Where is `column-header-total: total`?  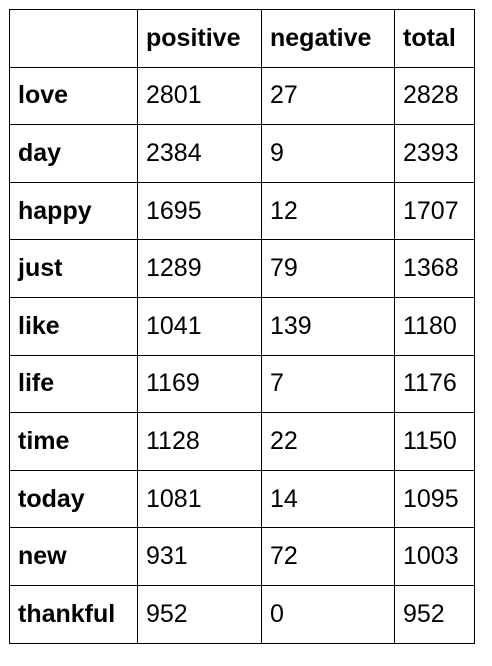 column-header-total: total is located at coordinates (434, 38).